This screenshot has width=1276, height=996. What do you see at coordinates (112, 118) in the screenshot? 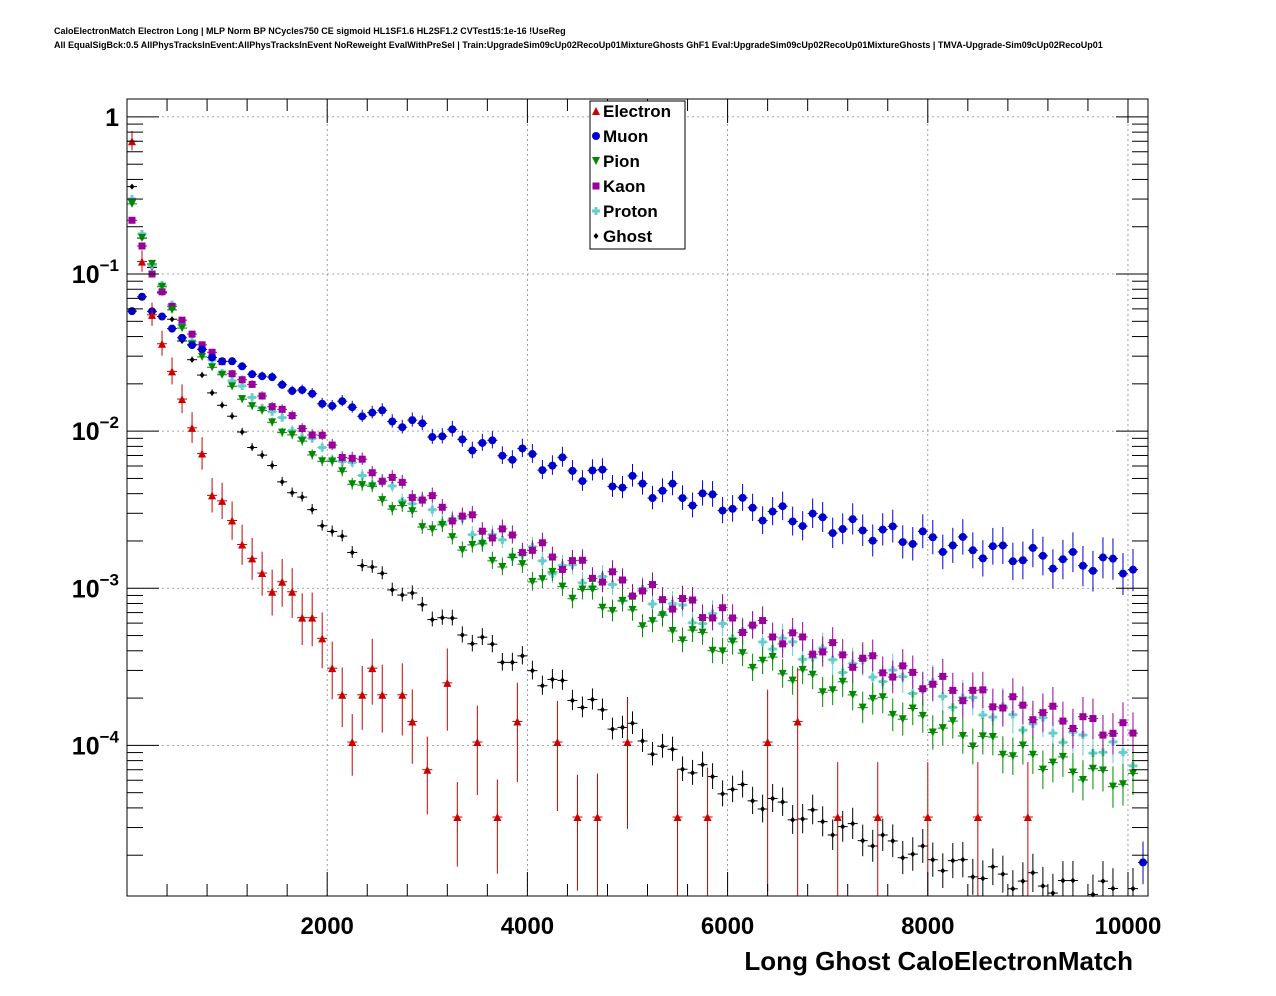
I see `y-tick-label: 1` at bounding box center [112, 118].